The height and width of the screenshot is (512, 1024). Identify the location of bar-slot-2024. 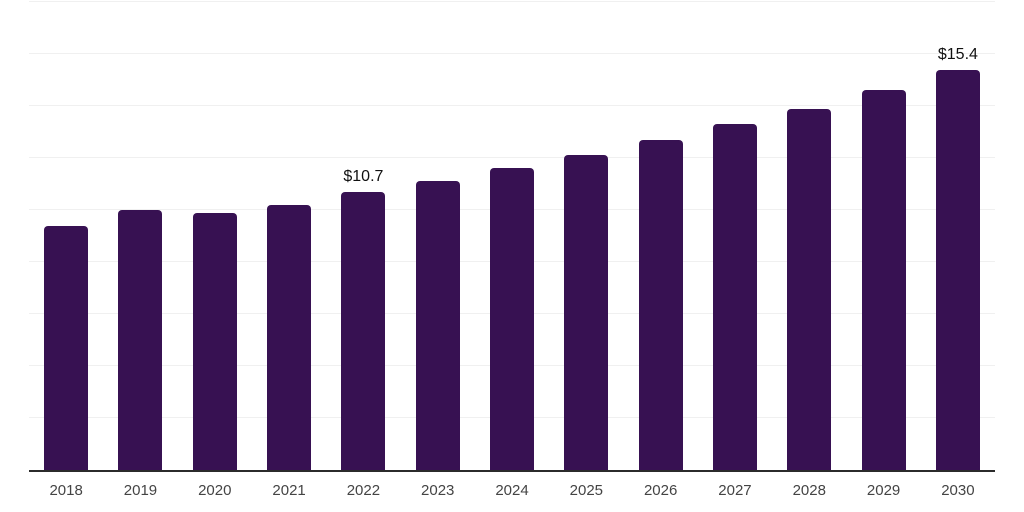
(512, 236).